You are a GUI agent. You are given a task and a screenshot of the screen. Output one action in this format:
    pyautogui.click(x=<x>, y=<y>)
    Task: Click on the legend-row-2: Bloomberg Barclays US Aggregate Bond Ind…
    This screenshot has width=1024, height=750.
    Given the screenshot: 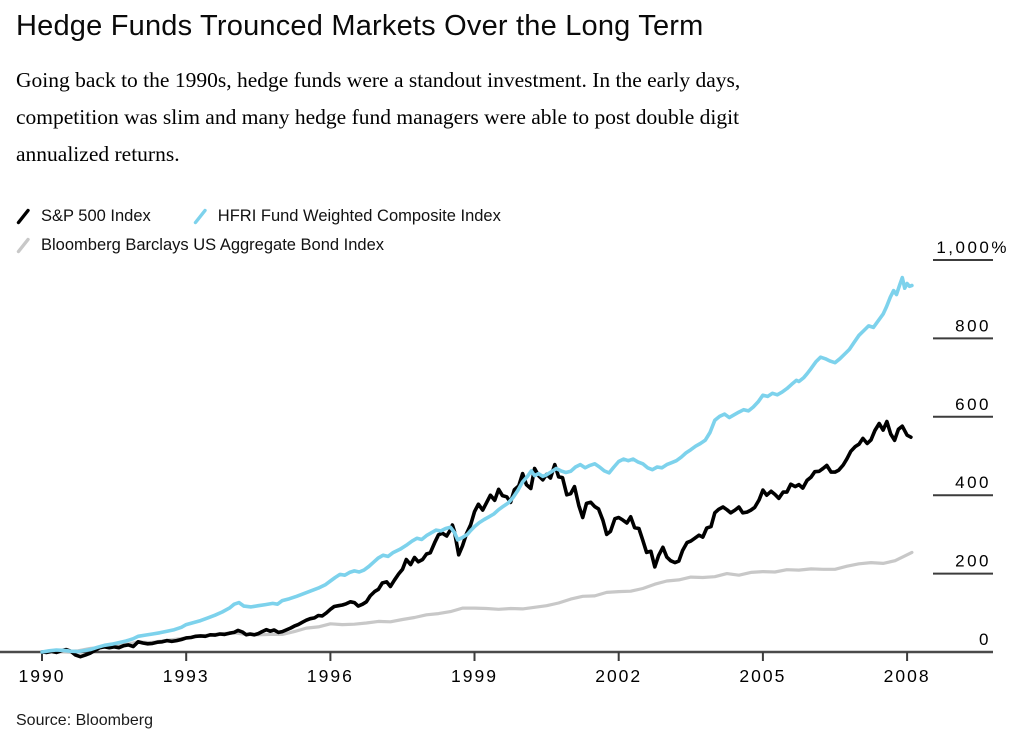 What is the action you would take?
    pyautogui.click(x=258, y=245)
    